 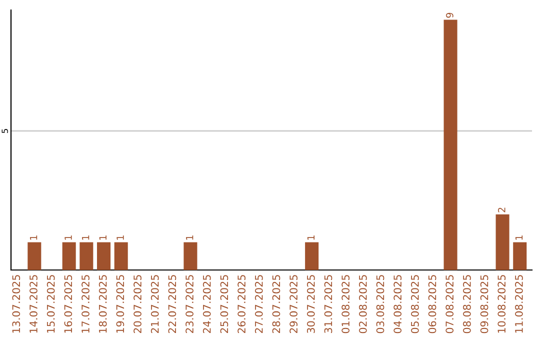 I want to click on x-tick-label: 03.08.2025, so click(x=380, y=304).